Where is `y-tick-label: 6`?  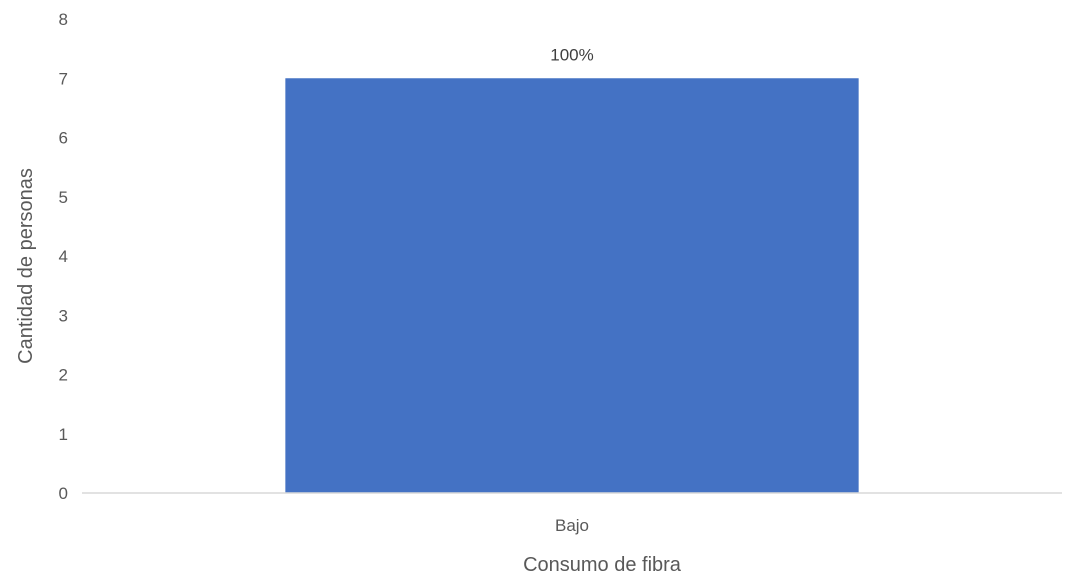 y-tick-label: 6 is located at coordinates (63, 138).